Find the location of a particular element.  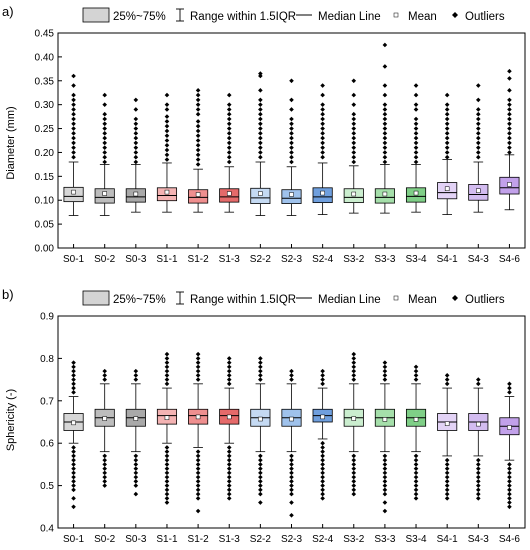

x-tick-label-b-4: S1-2 is located at coordinates (199, 539).